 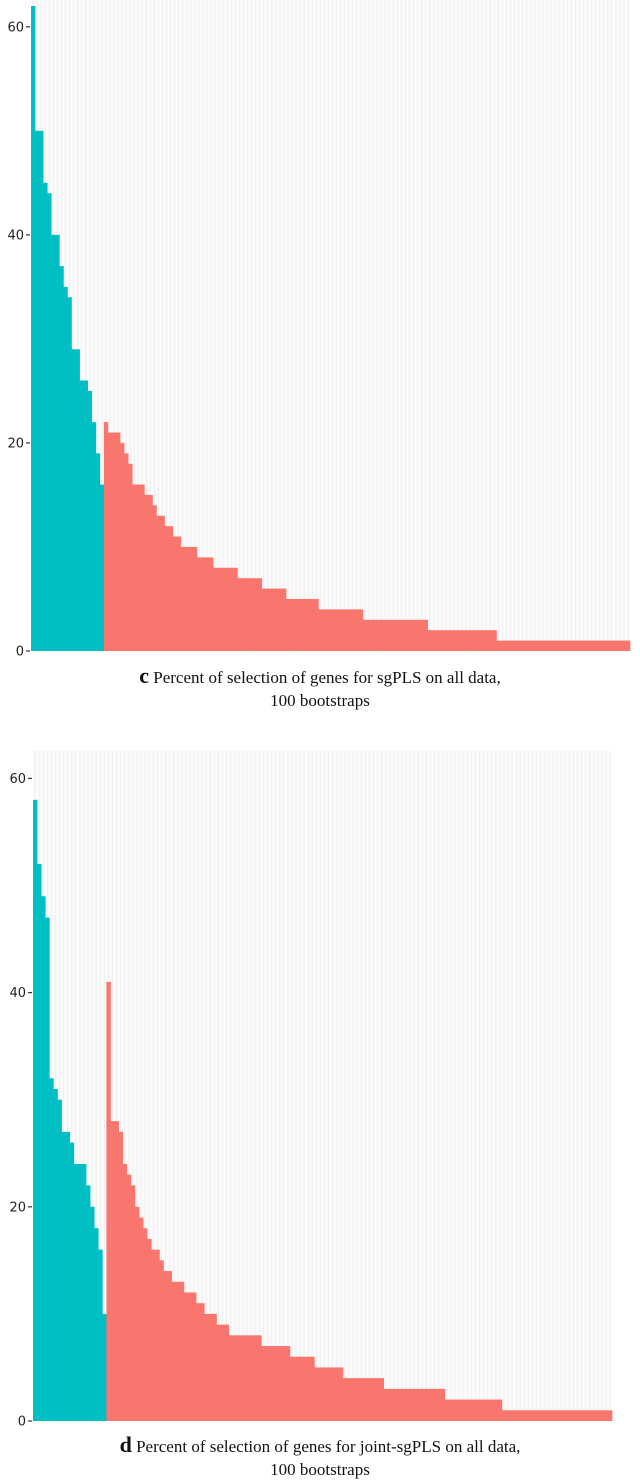 I want to click on y-tick-label-60: 60, so click(x=17, y=779).